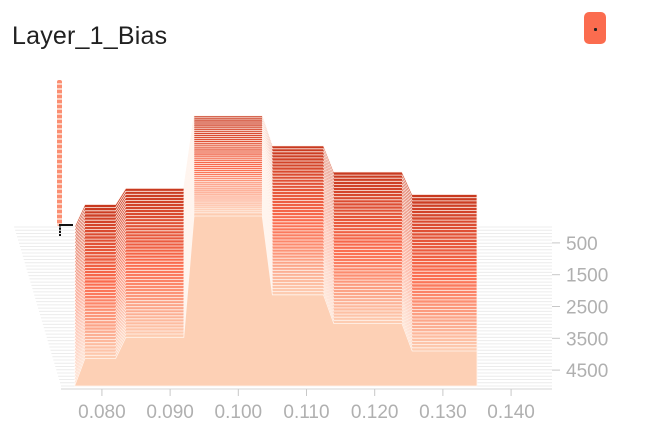 The width and height of the screenshot is (670, 438). I want to click on x-tick-label: 0.120, so click(375, 412).